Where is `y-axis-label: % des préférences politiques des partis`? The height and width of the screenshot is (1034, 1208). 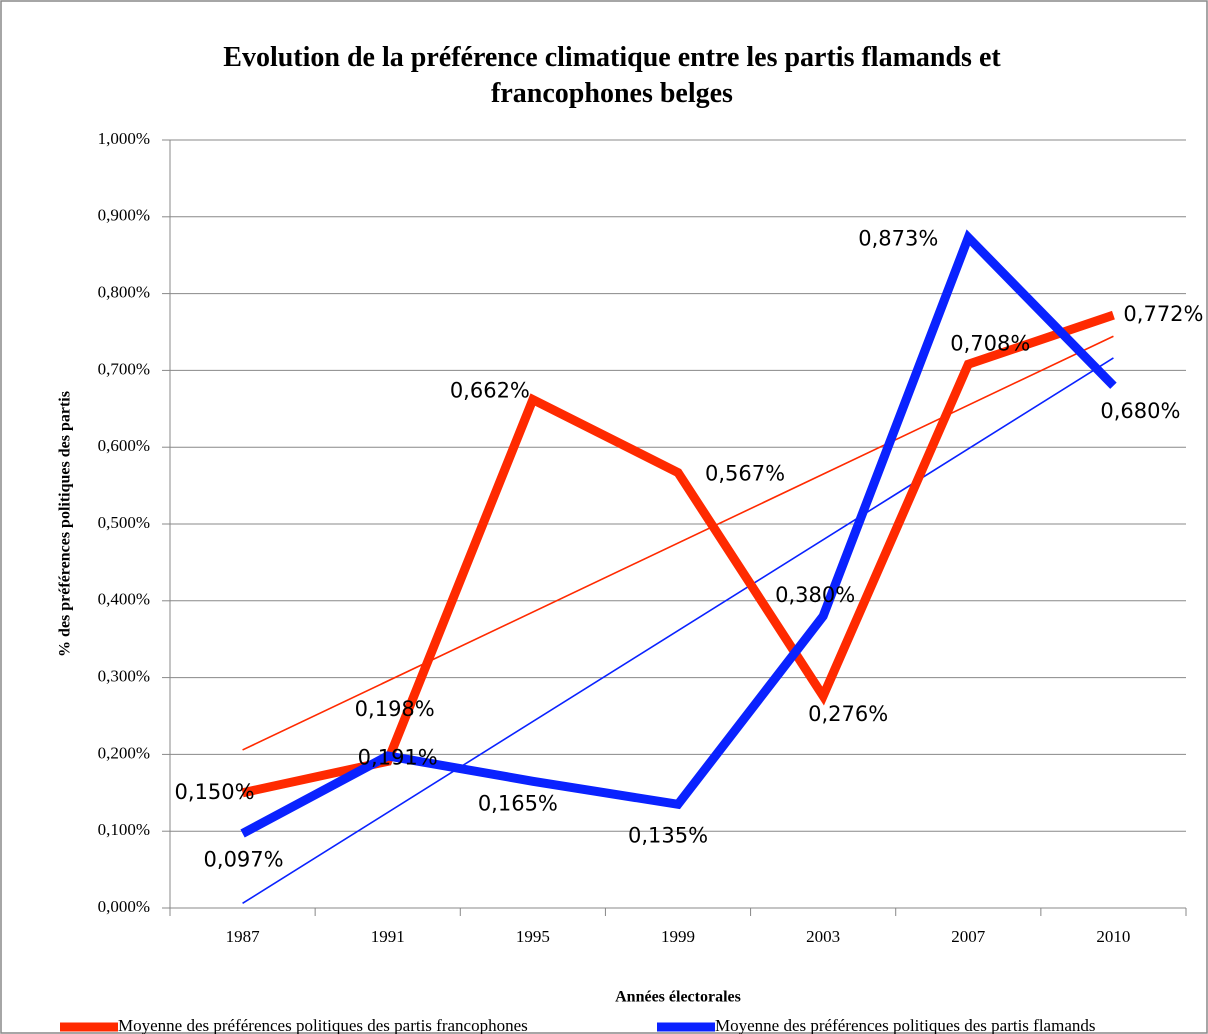 y-axis-label: % des préférences politiques des partis is located at coordinates (65, 524).